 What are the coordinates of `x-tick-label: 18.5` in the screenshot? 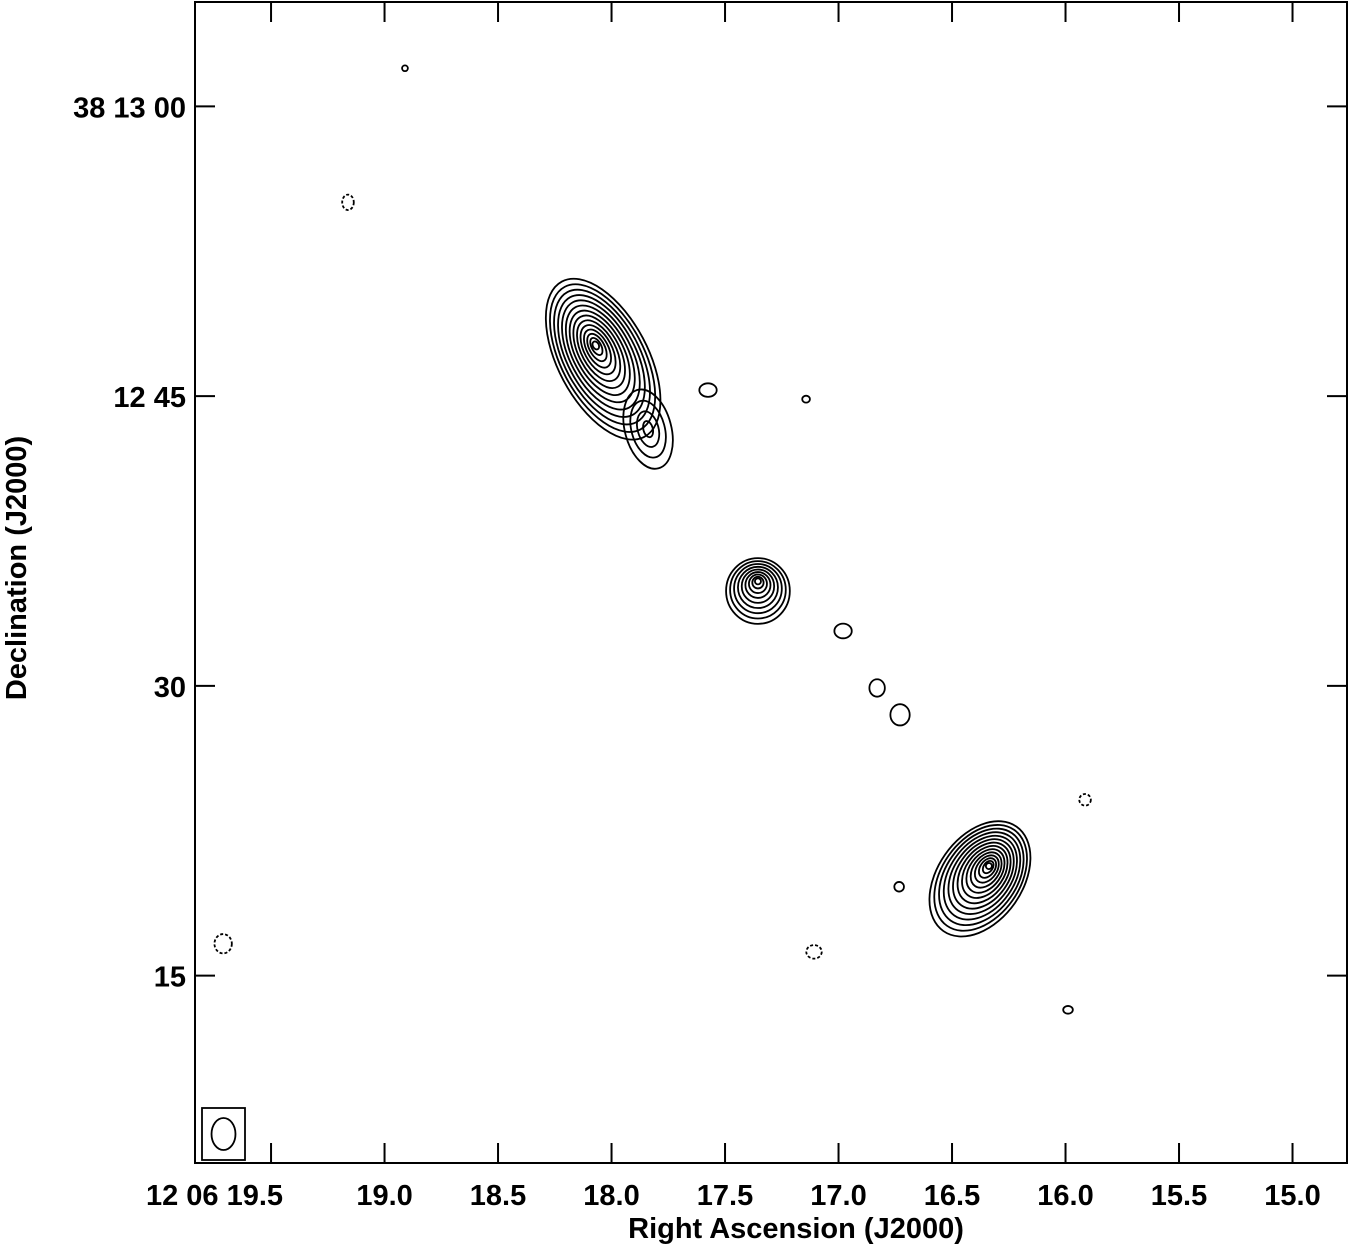 It's located at (498, 1196).